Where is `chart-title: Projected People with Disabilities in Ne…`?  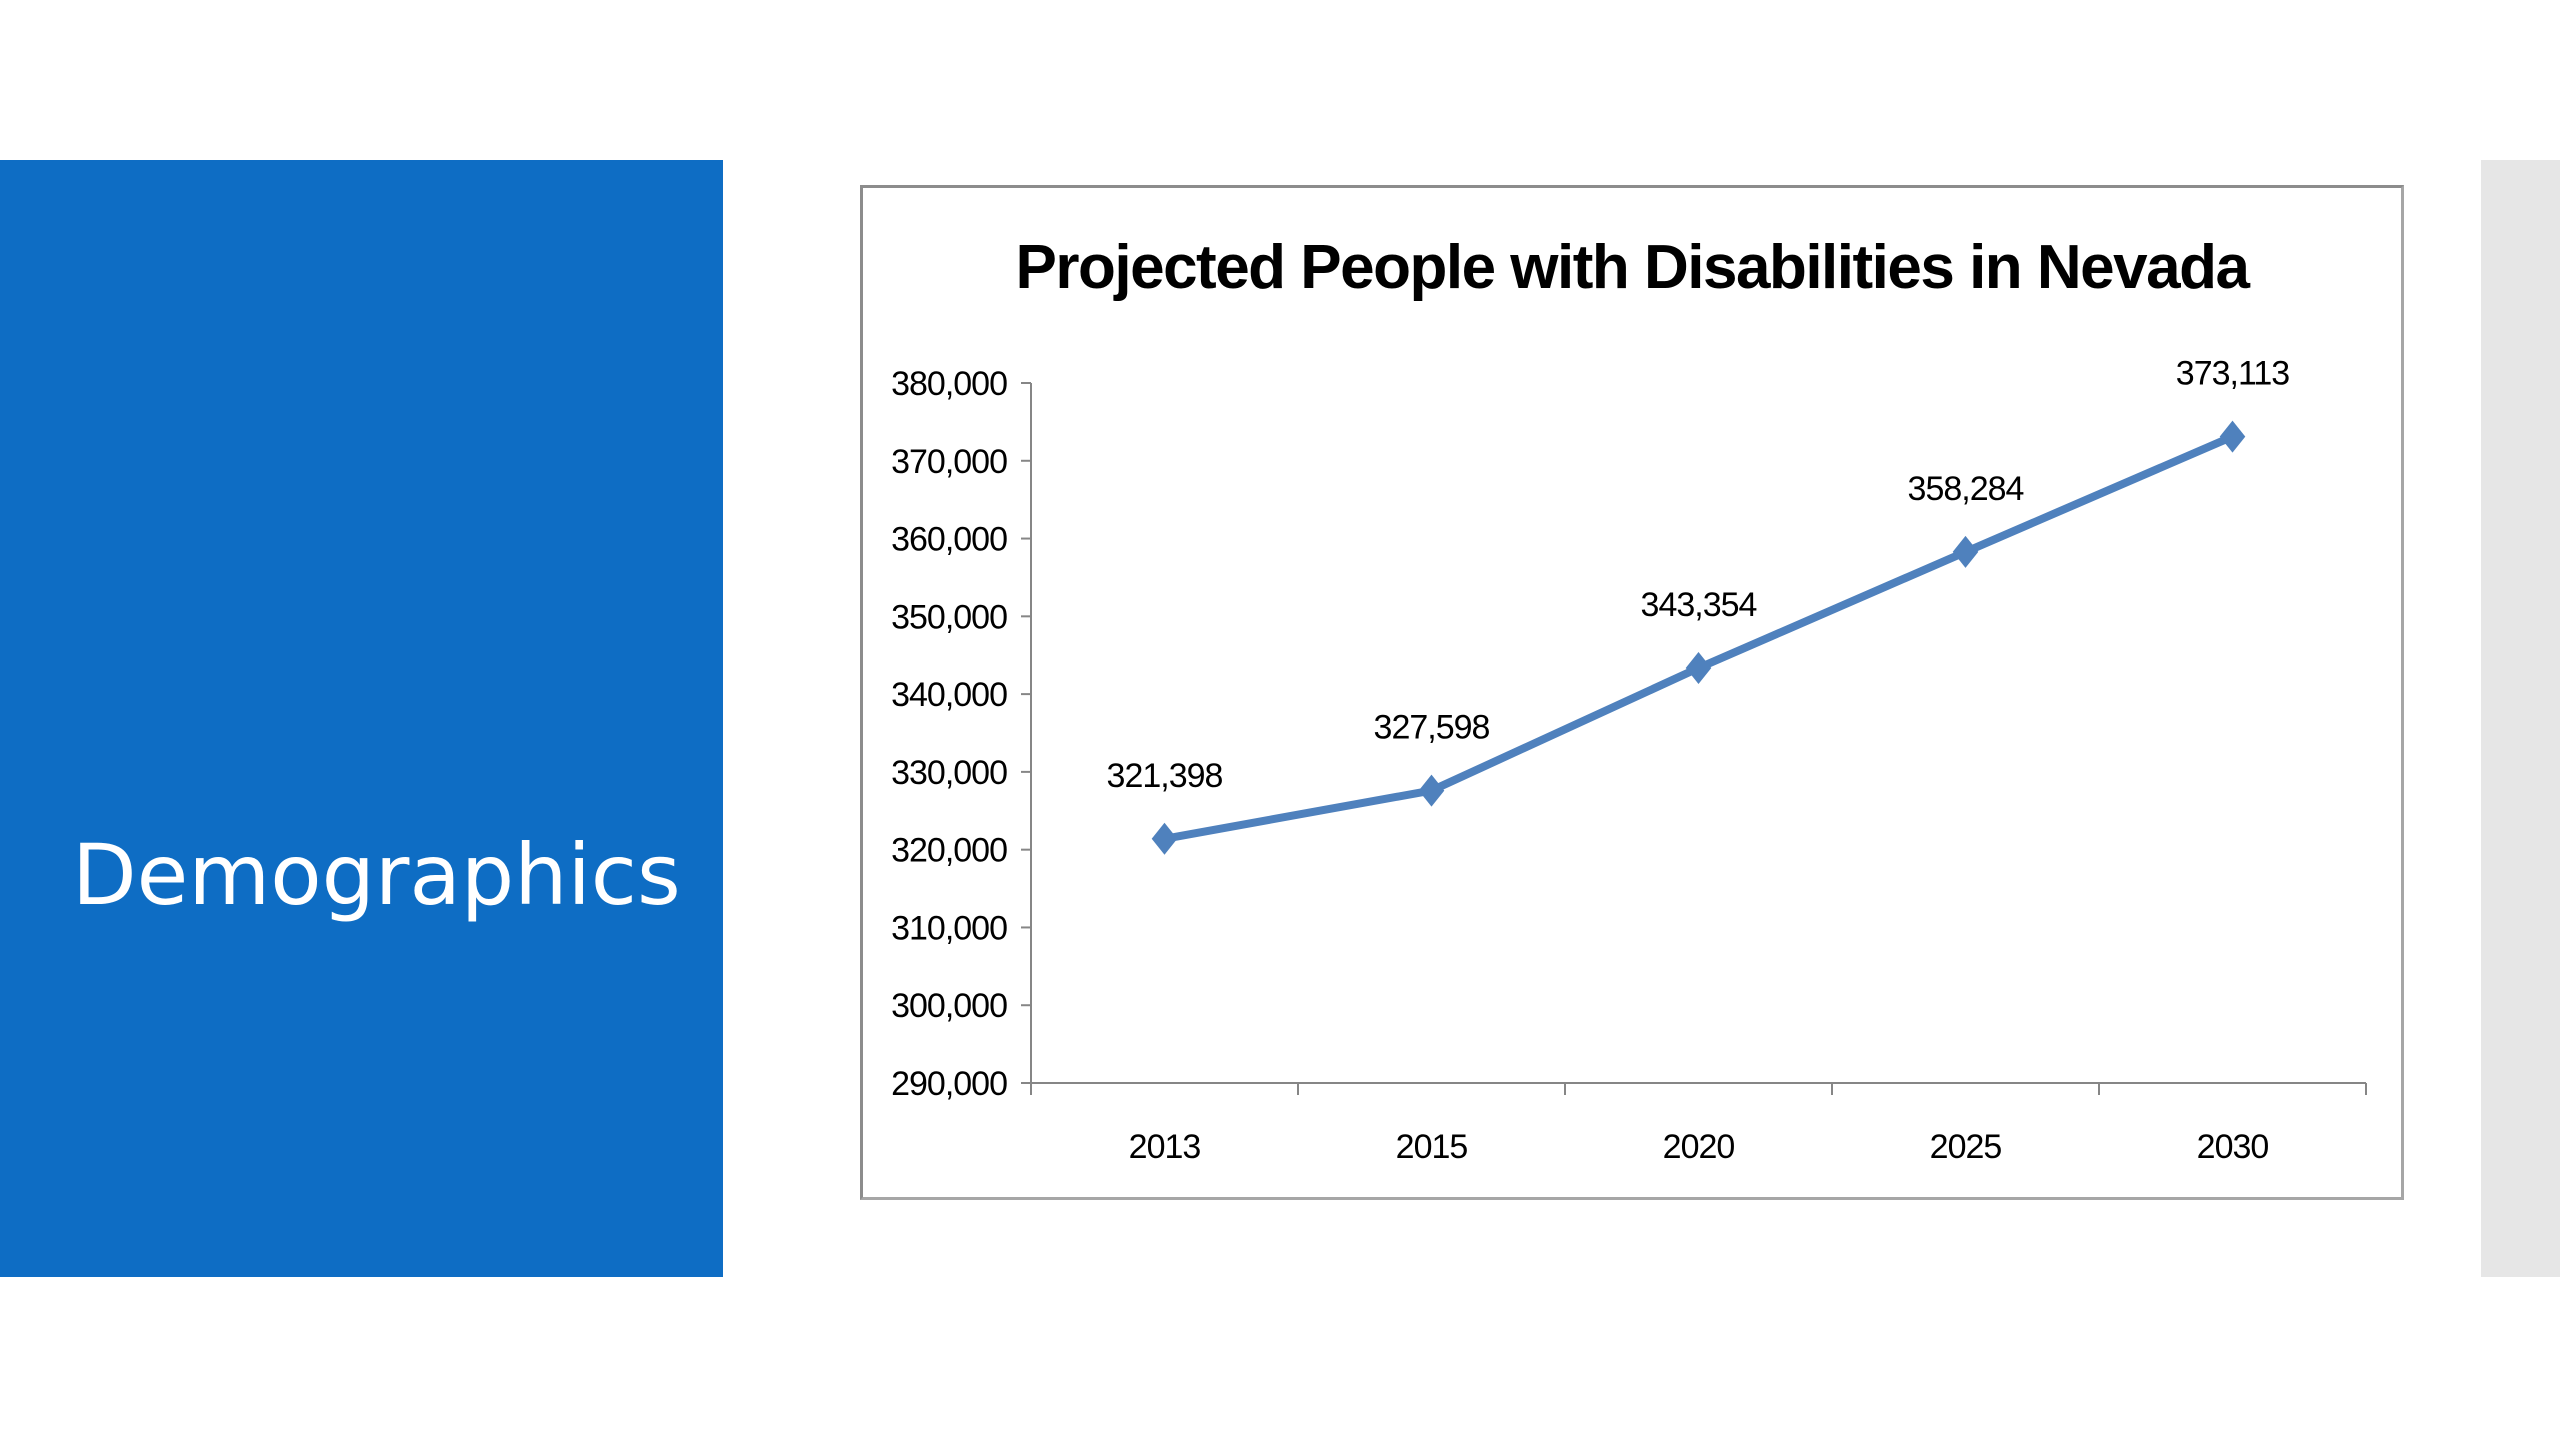
chart-title: Projected People with Disabilities in Ne… is located at coordinates (1632, 267).